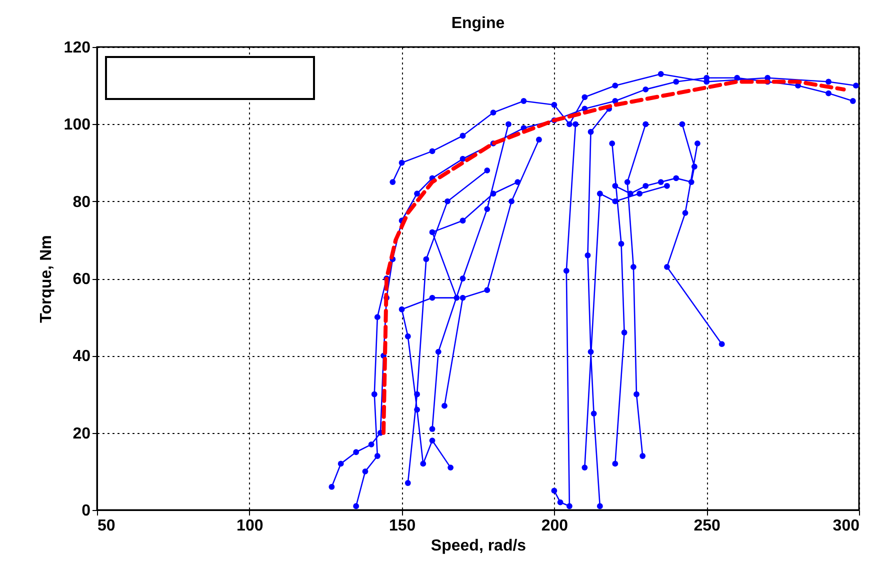 This screenshot has height=574, width=881. Describe the element at coordinates (478, 546) in the screenshot. I see `x-axis-title: Speed, rad/s` at that location.